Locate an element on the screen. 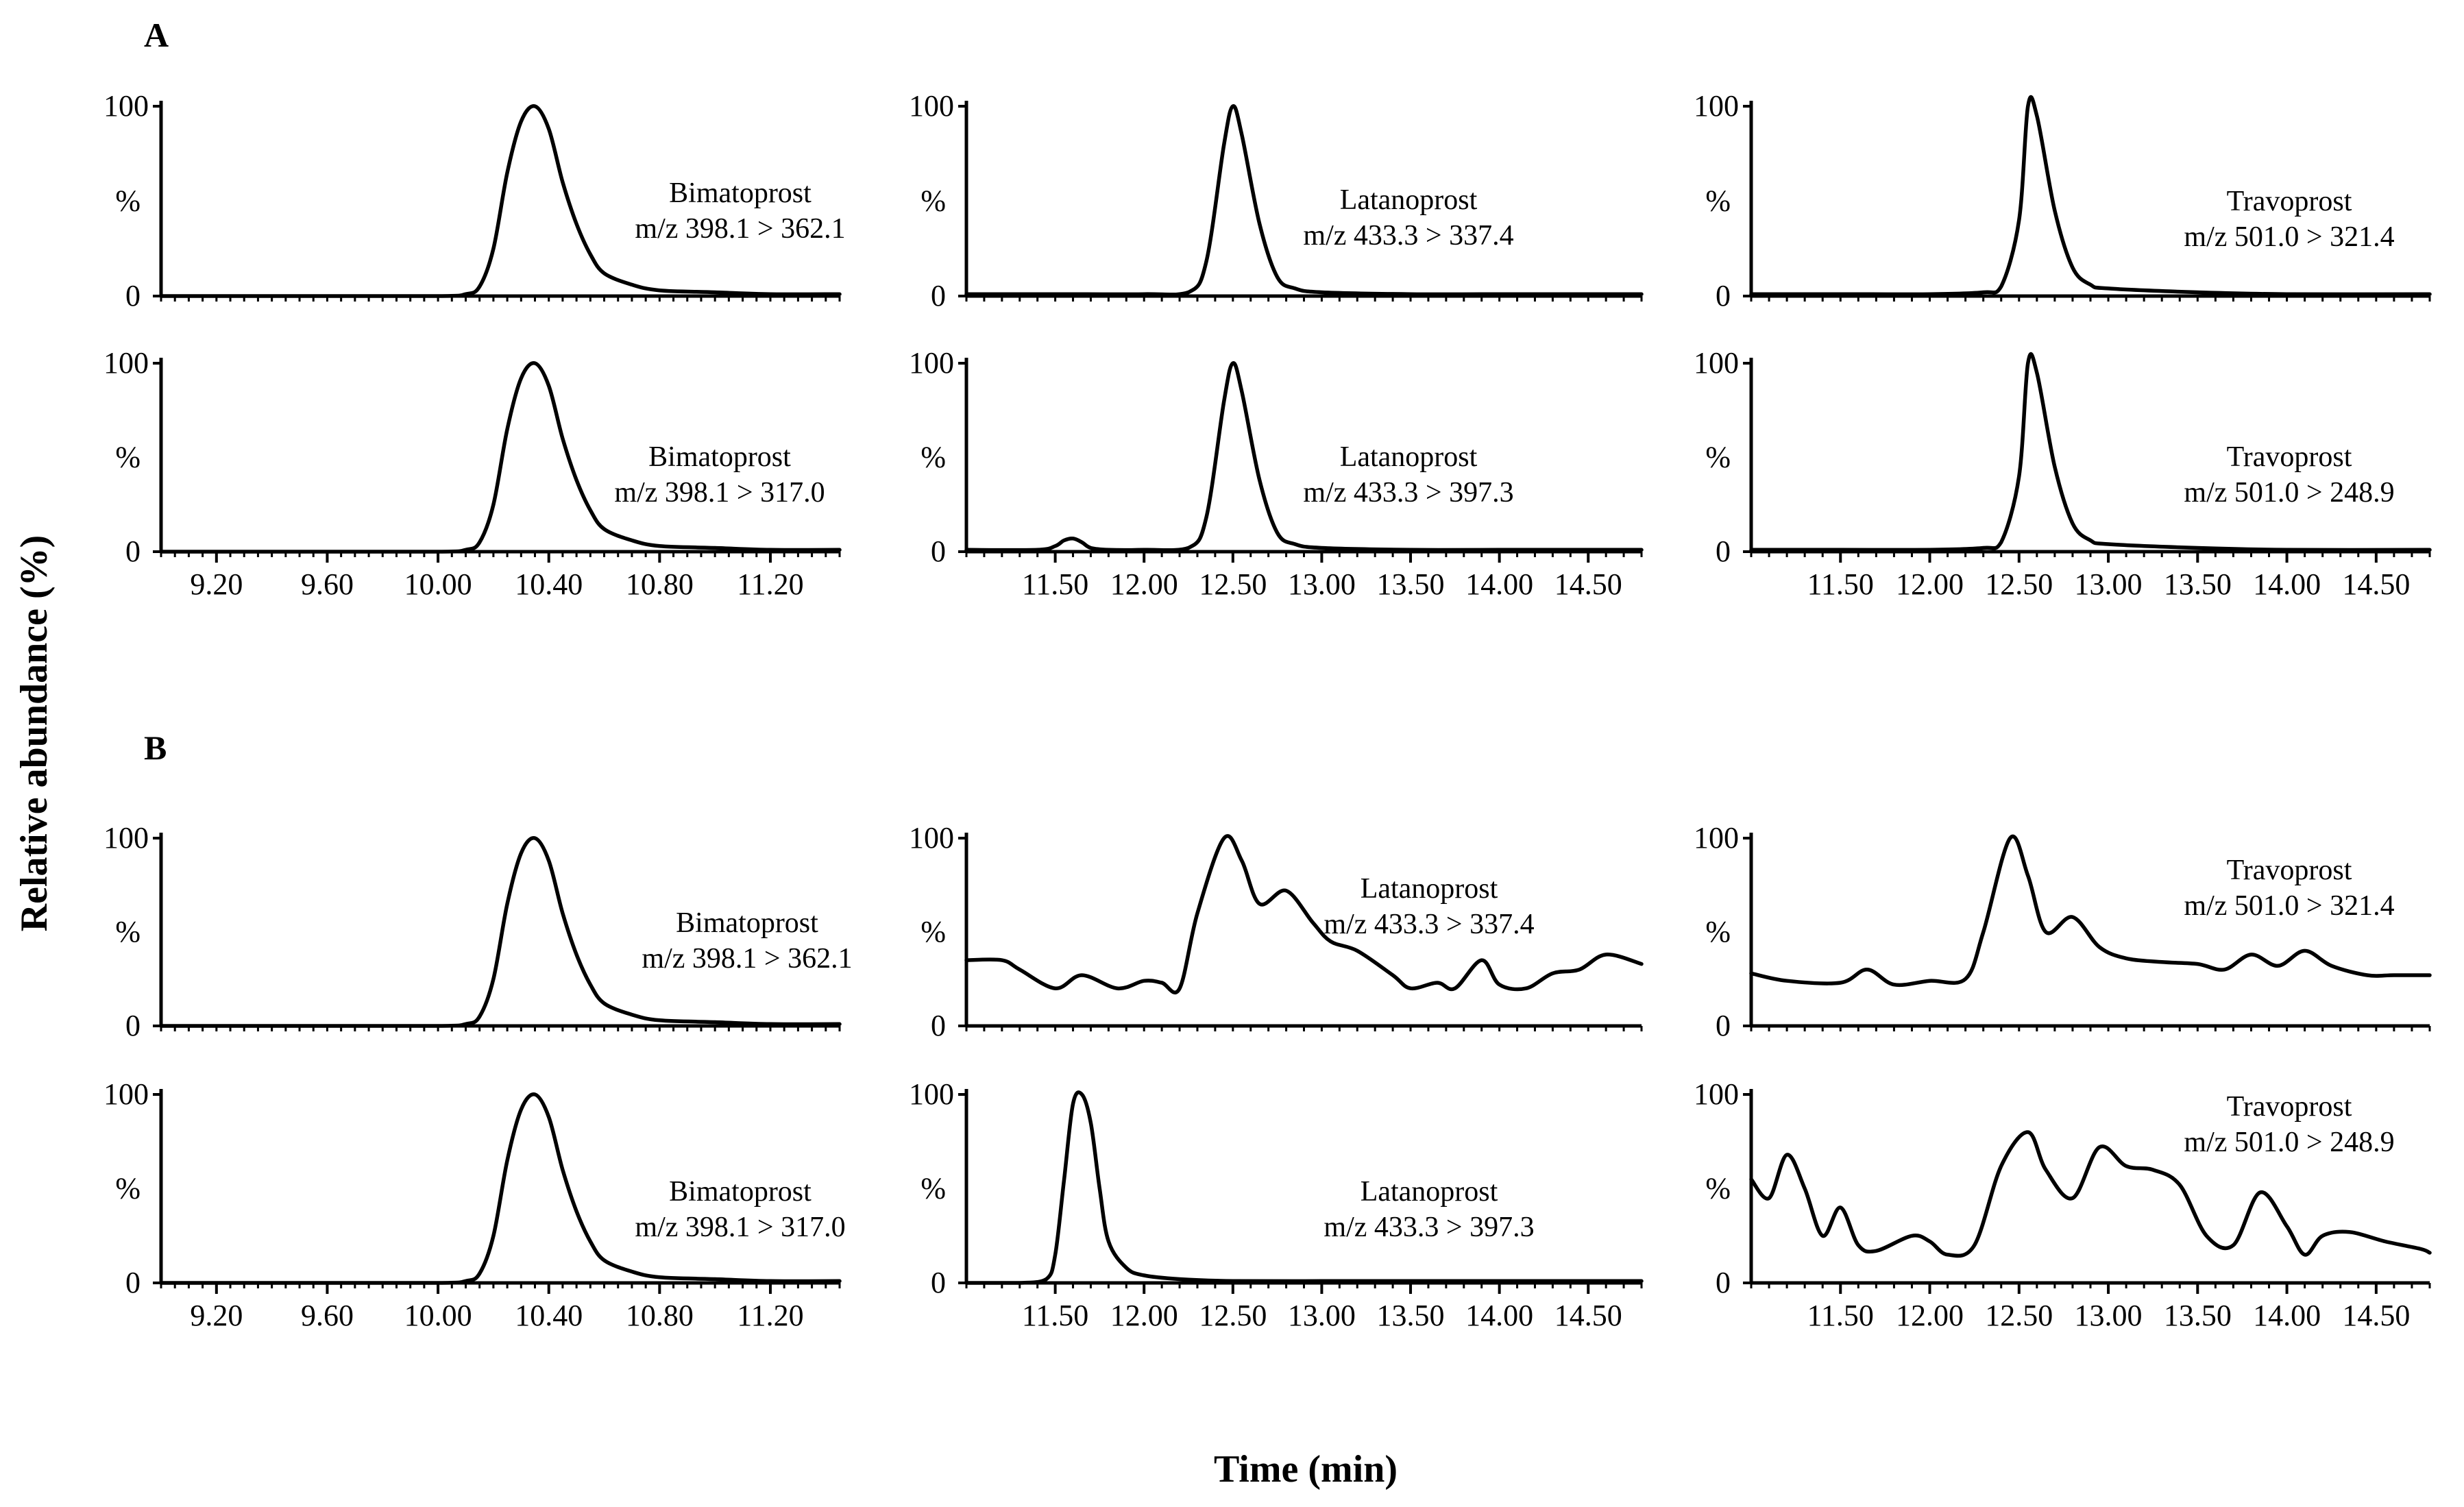 The height and width of the screenshot is (1507, 2464). x-tick-label: 10.00 is located at coordinates (438, 1315).